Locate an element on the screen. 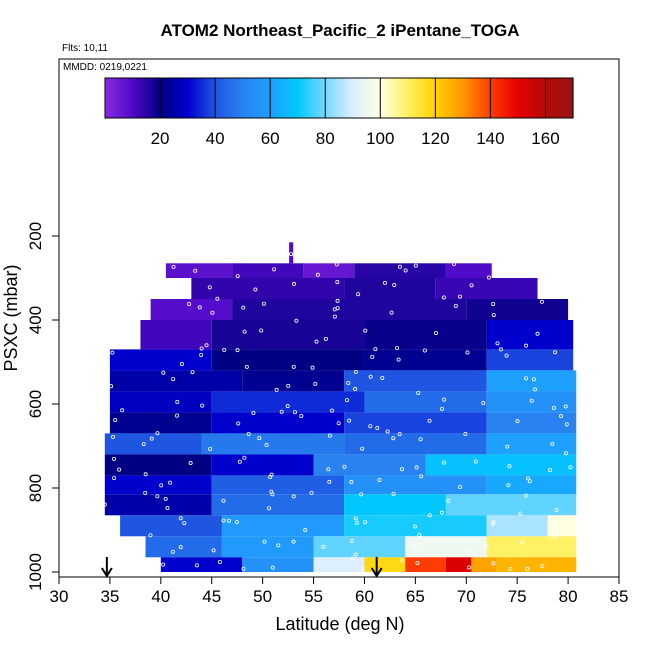  x-tick-label: 35 is located at coordinates (109, 596).